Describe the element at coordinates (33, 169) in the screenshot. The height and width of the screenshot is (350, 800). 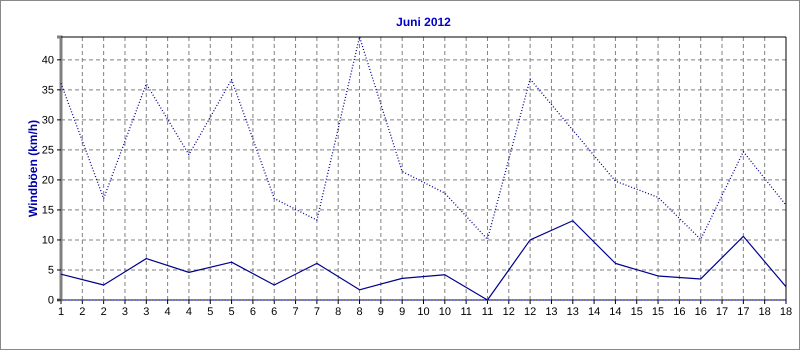
I see `y-axis-title: Windböen (km/h)` at that location.